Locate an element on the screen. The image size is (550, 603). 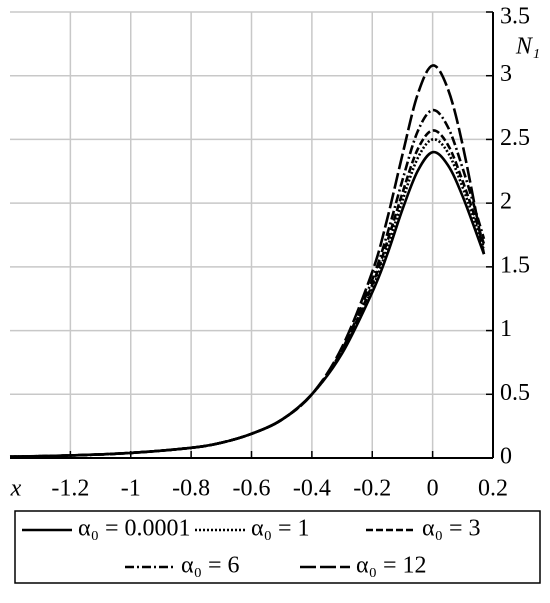
y-tick-label: 3 is located at coordinates (506, 74).